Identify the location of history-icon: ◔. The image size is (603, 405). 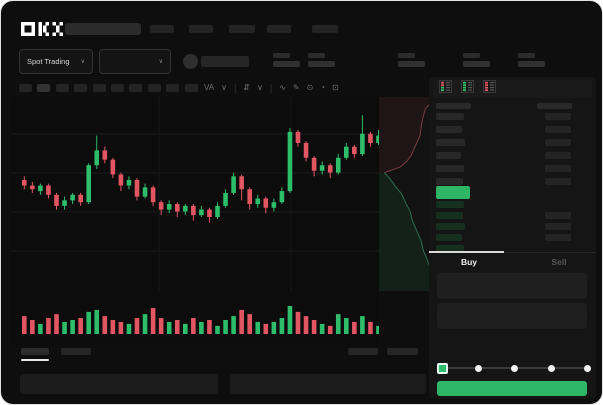
(323, 87).